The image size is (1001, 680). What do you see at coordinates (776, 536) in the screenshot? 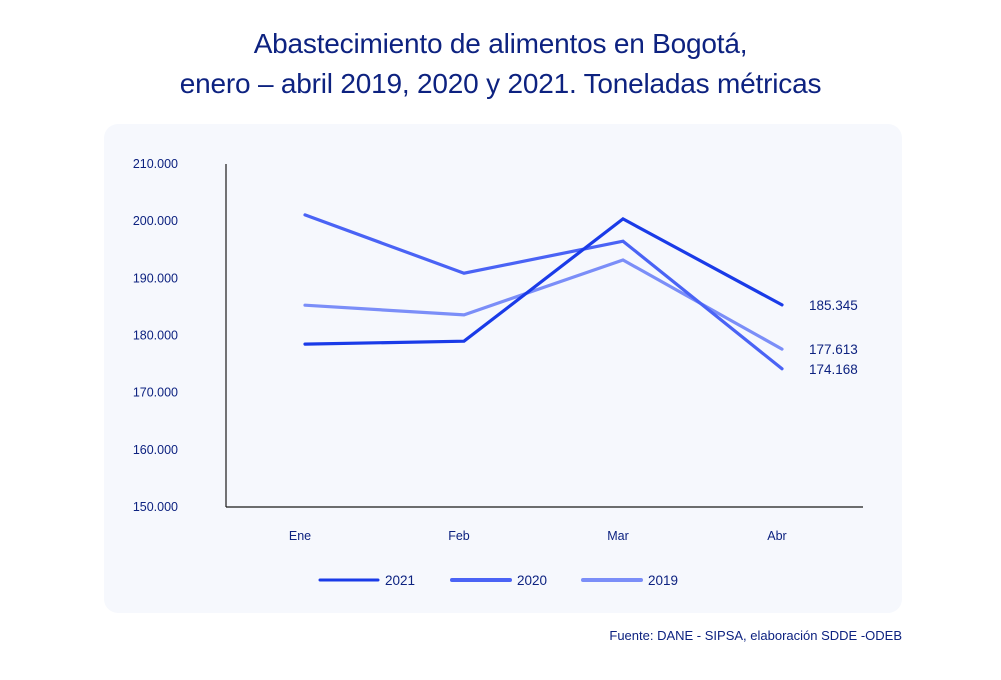
I see `x-tick-label: Abr` at bounding box center [776, 536].